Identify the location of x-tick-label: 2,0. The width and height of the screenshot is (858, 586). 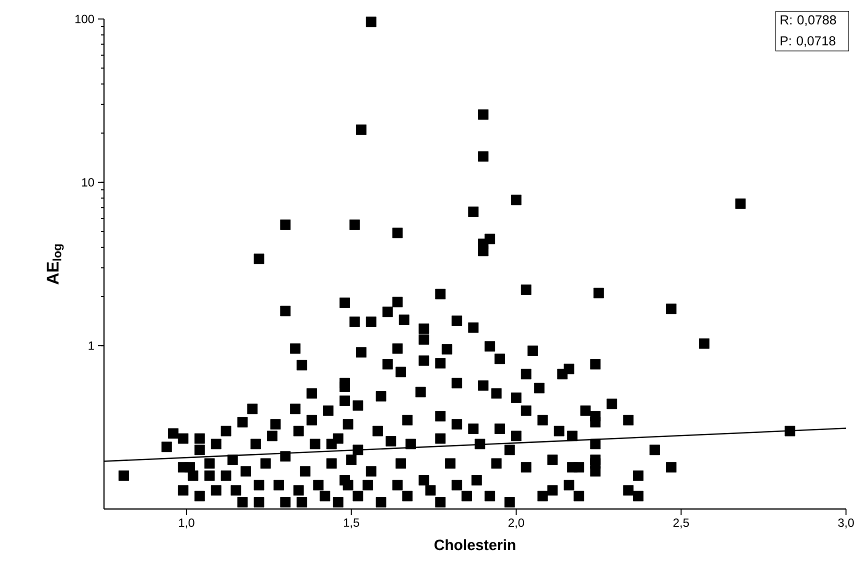
(516, 523).